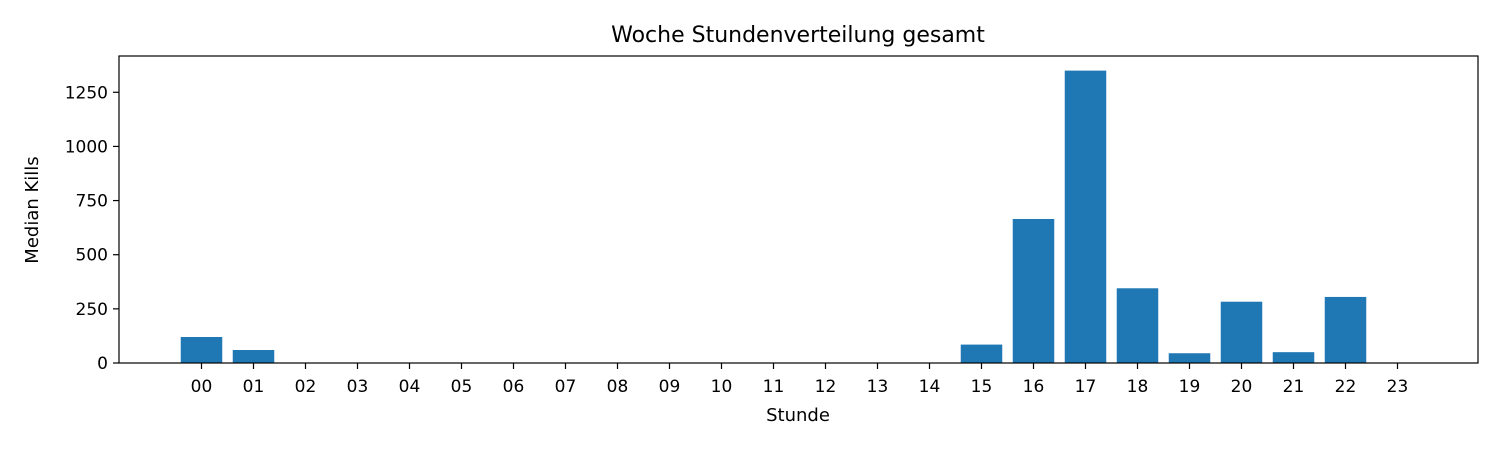 The image size is (1500, 455). What do you see at coordinates (1398, 387) in the screenshot?
I see `x-tick-label: 23` at bounding box center [1398, 387].